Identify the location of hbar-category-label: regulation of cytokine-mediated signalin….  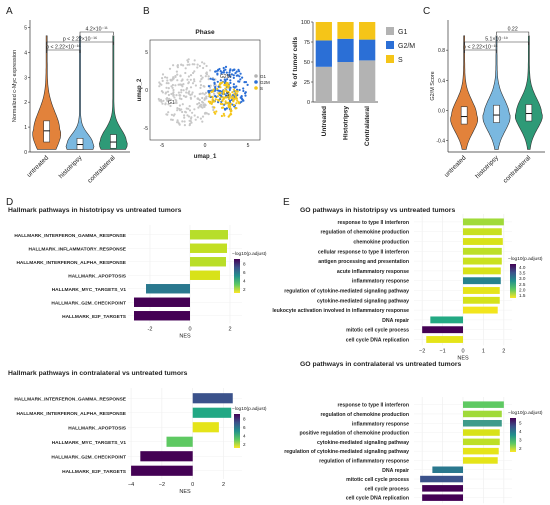
(346, 292).